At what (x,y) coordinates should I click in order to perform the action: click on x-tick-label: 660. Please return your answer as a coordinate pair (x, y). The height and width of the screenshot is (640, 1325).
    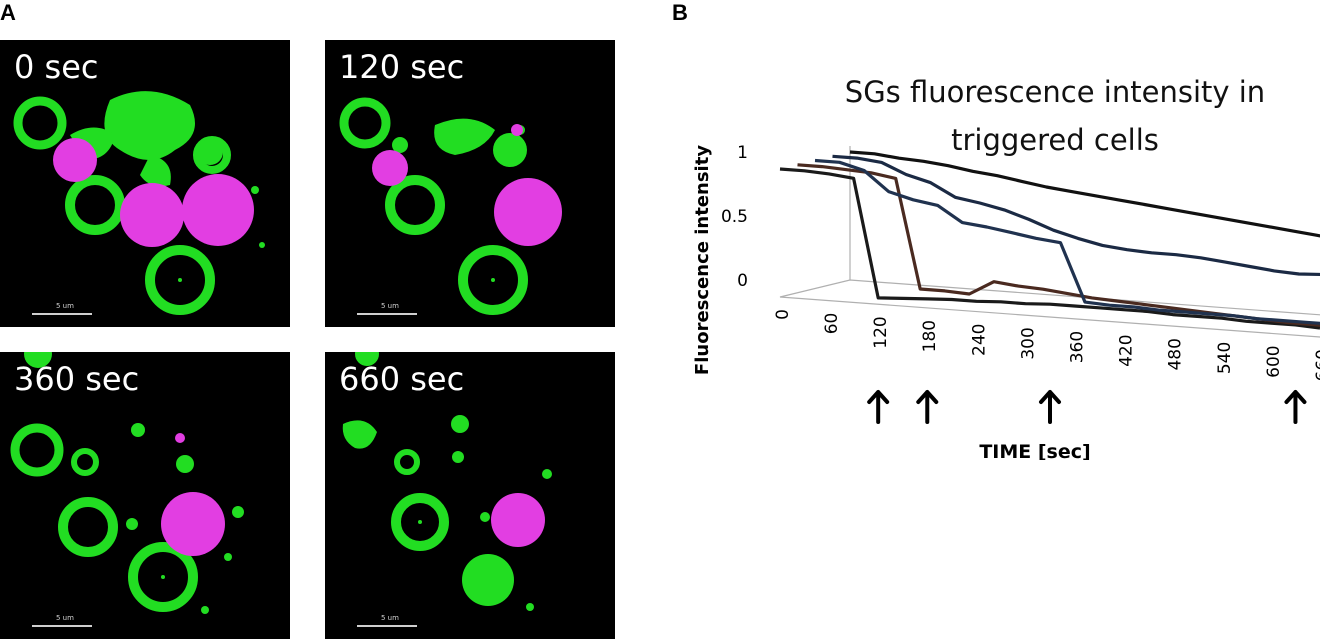
    Looking at the image, I should click on (1316, 365).